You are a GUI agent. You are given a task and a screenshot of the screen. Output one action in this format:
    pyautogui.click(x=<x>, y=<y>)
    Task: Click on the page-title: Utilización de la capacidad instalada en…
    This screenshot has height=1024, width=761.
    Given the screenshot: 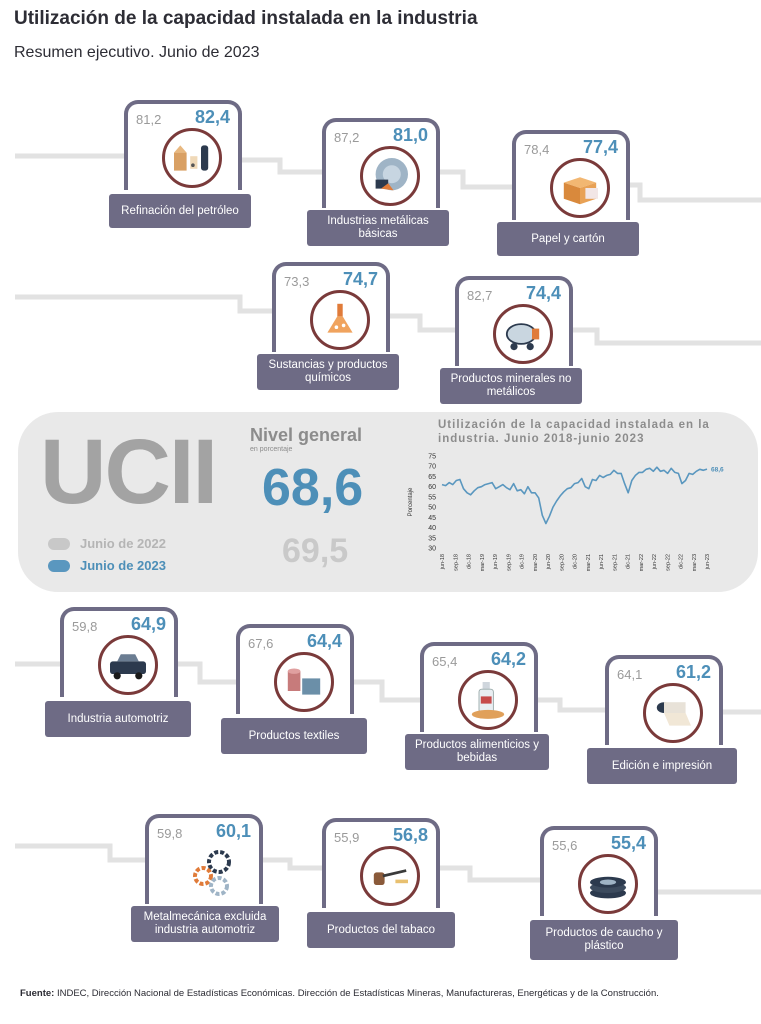 What is the action you would take?
    pyautogui.click(x=246, y=18)
    